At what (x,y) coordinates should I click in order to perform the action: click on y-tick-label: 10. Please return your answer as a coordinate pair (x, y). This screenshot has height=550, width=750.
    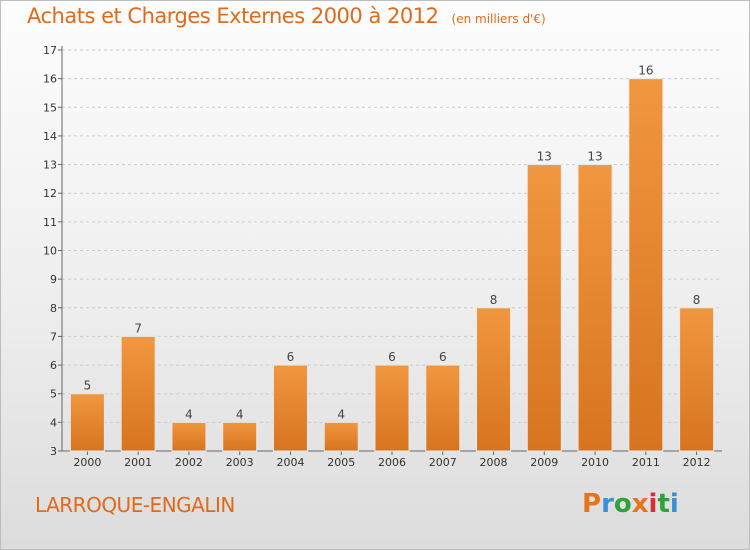
    Looking at the image, I should click on (50, 251).